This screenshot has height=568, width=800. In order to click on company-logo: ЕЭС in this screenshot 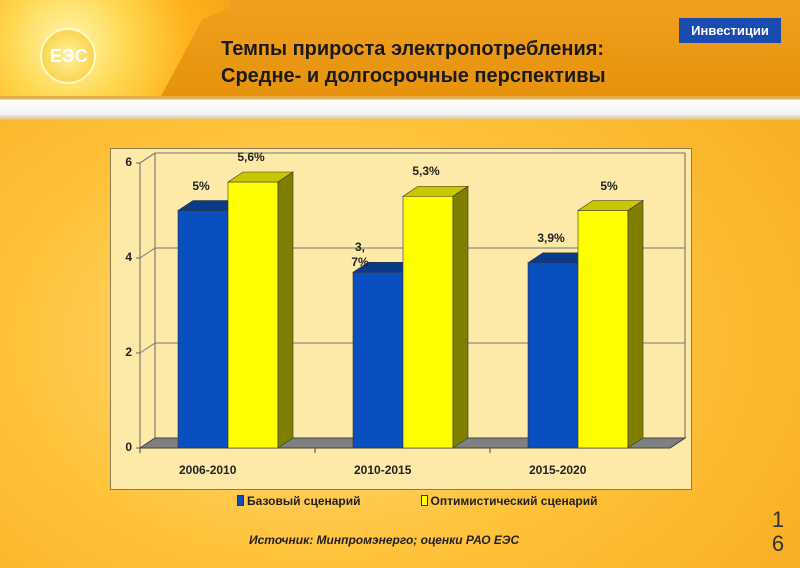, I will do `click(68, 56)`.